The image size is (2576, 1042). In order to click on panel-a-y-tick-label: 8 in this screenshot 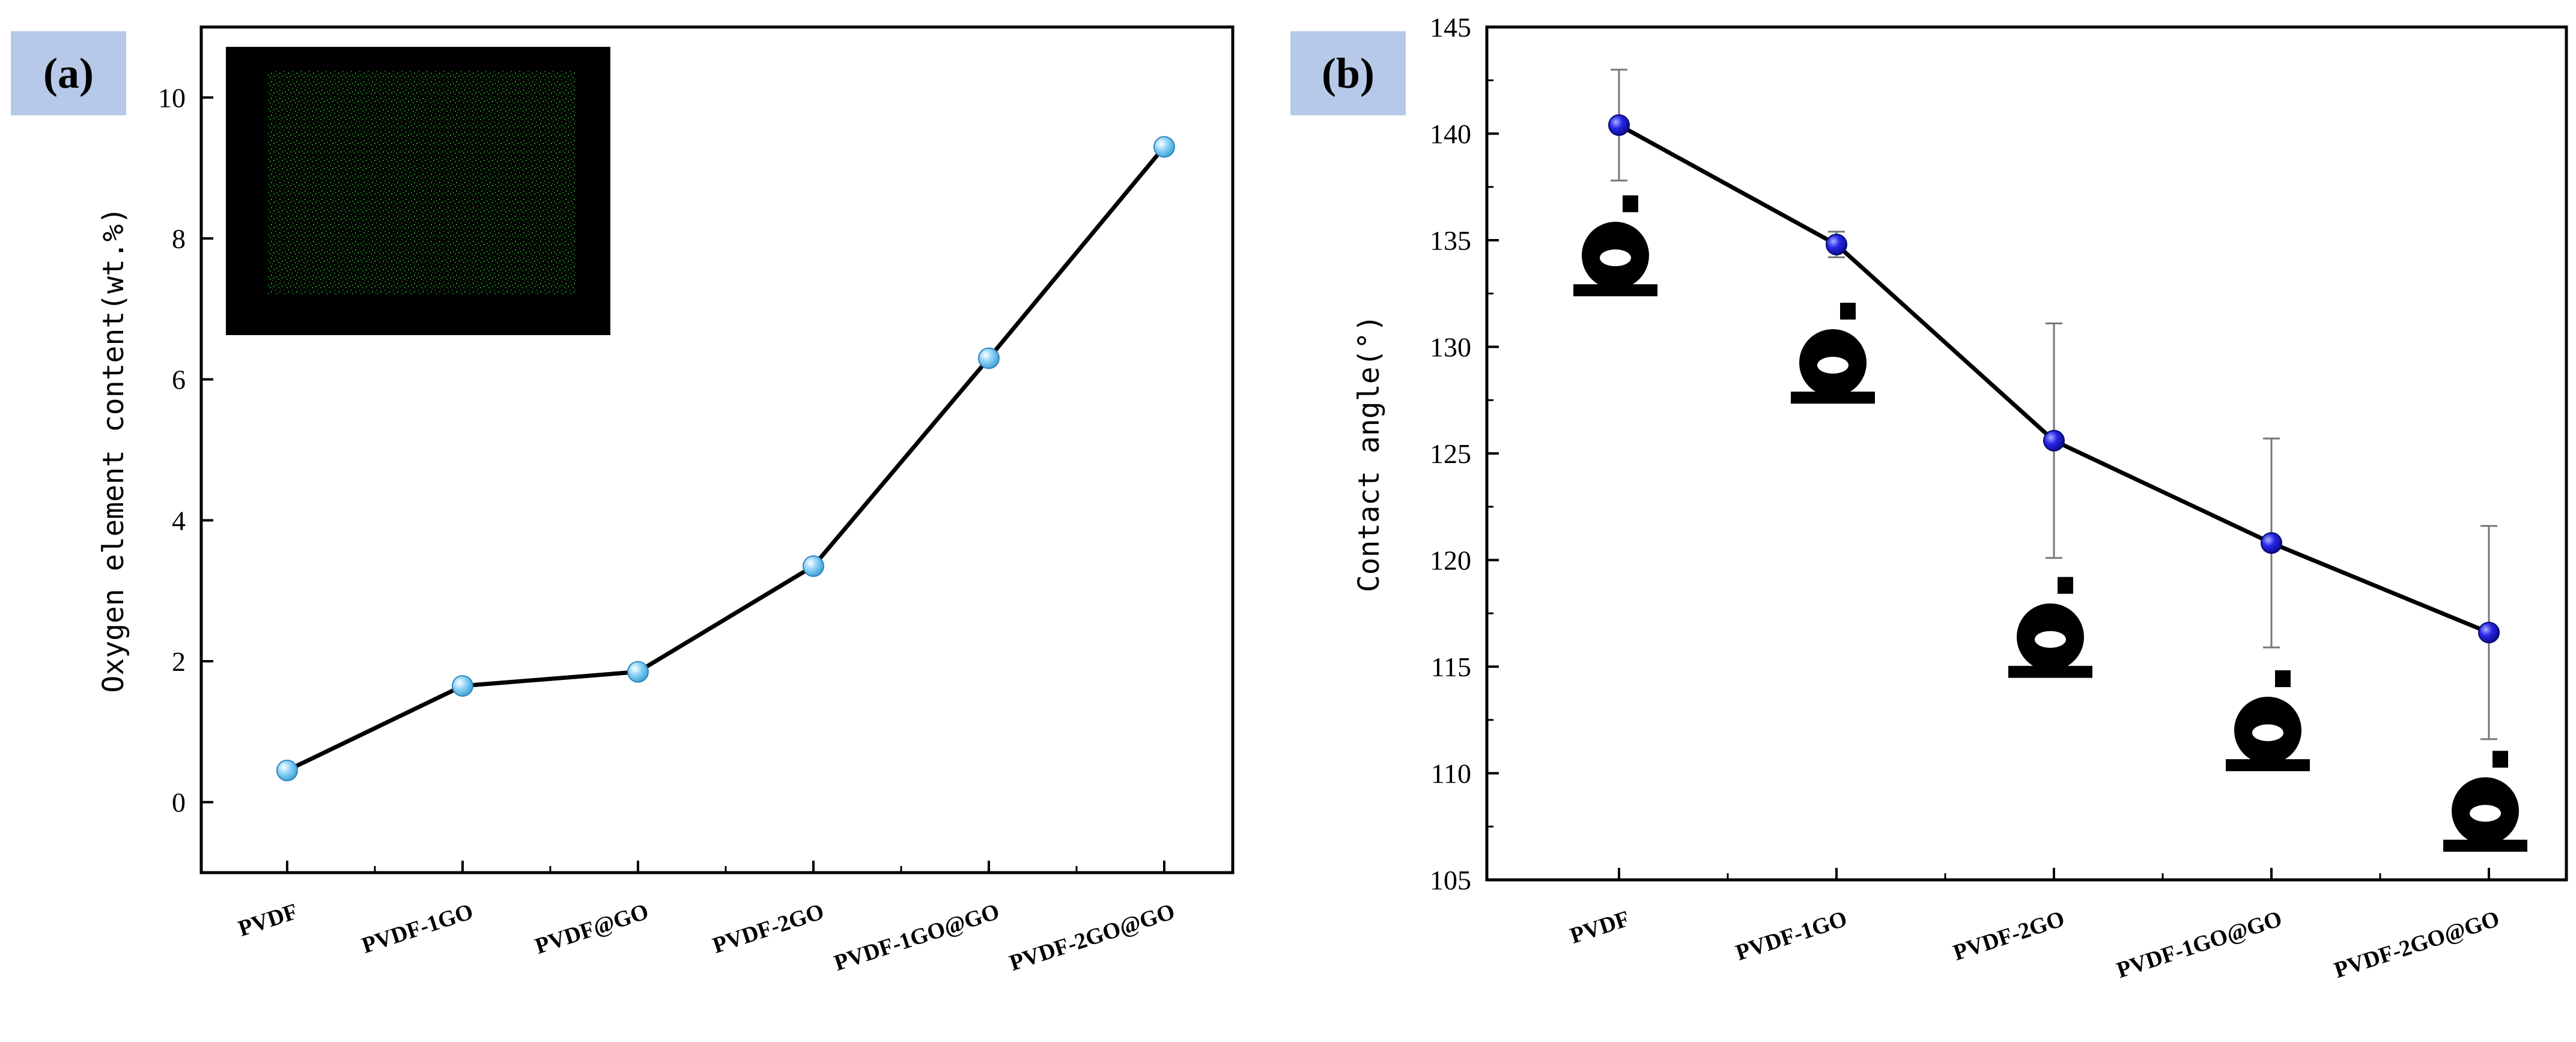, I will do `click(179, 238)`.